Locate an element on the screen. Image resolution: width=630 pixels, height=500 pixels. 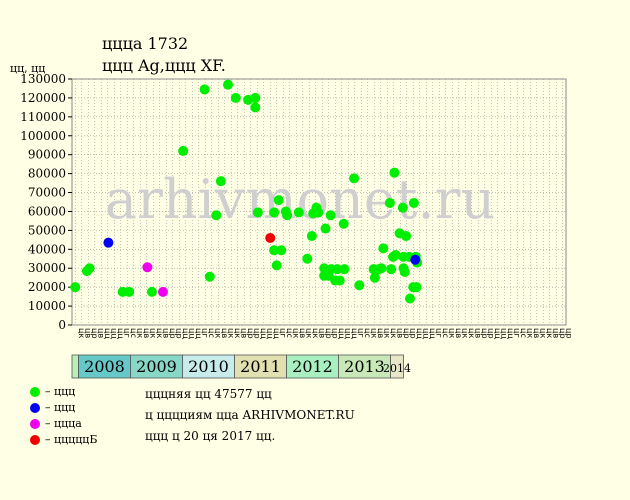
legend: – ццц – ццц – цццa – цццццБ is located at coordinates (63, 416).